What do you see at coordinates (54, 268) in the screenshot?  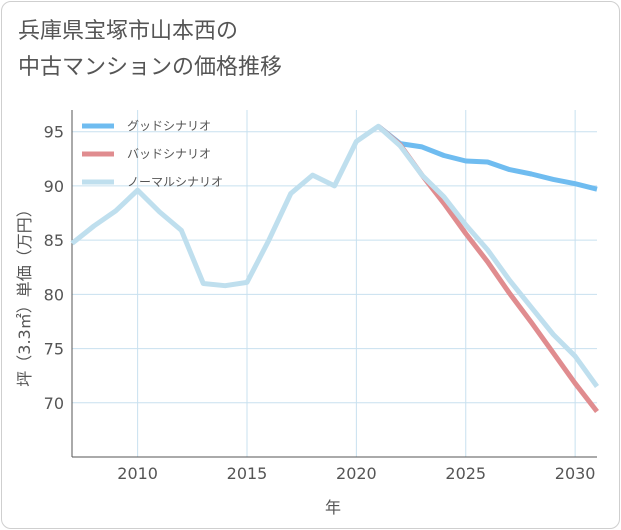 I see `y-tick-labels: 70 75 80 85 90 95` at bounding box center [54, 268].